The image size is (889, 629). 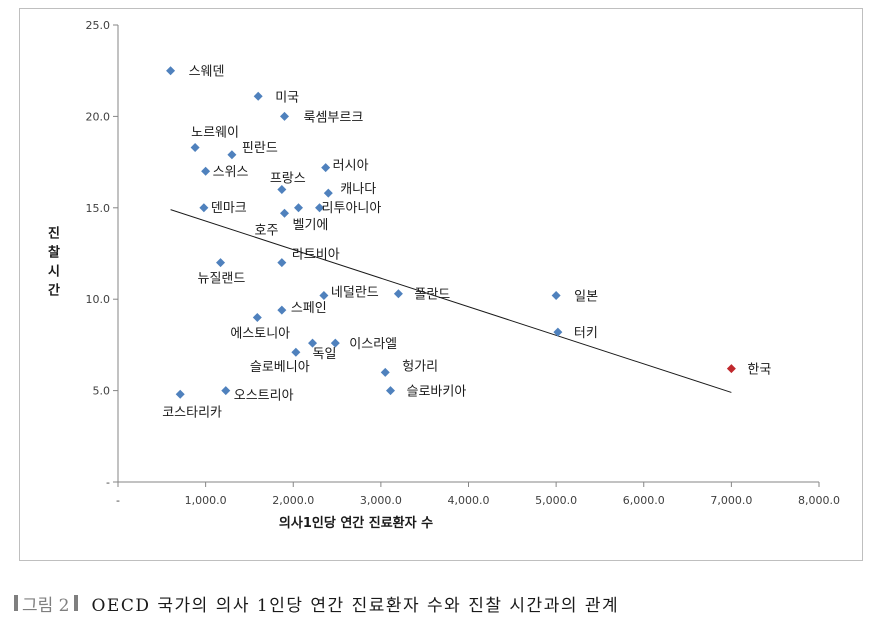 I want to click on data-point-label: 리투아니아, so click(x=352, y=208).